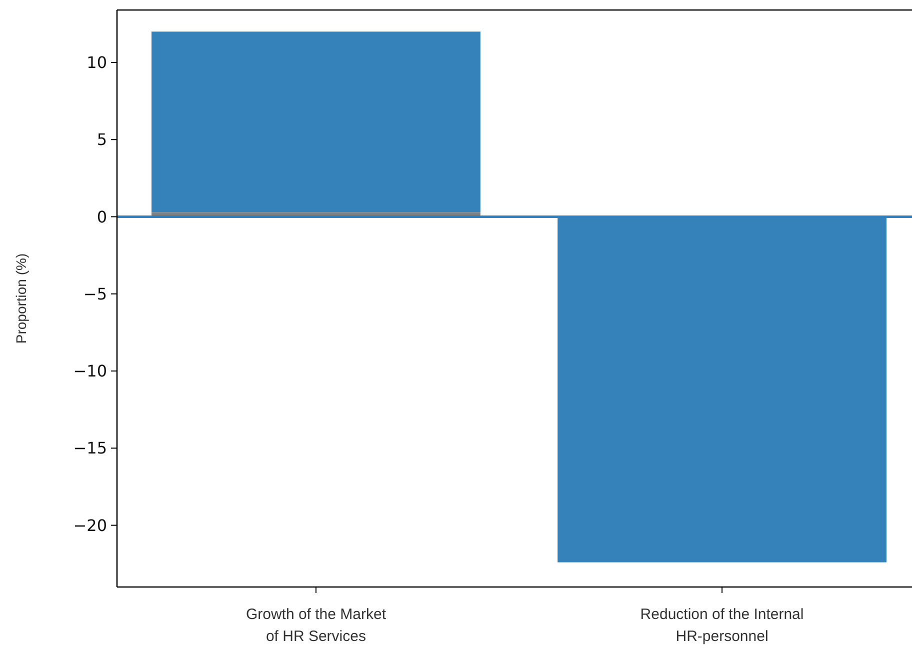  What do you see at coordinates (90, 448) in the screenshot?
I see `y-tick-label: −15` at bounding box center [90, 448].